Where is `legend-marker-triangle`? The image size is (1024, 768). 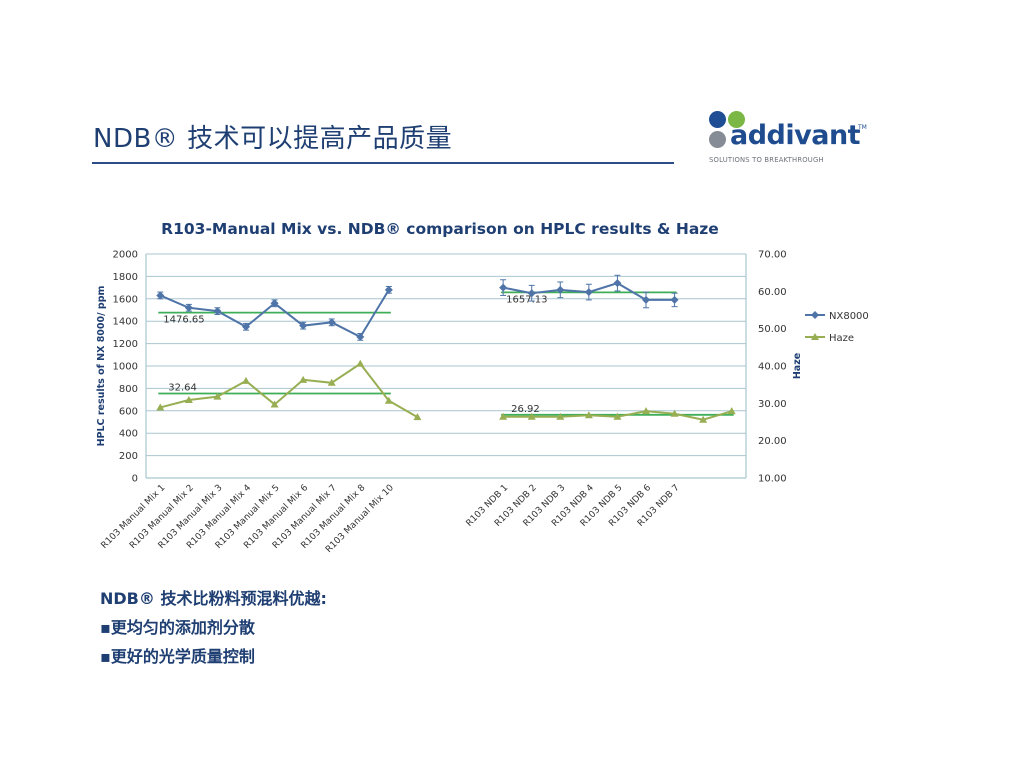 legend-marker-triangle is located at coordinates (815, 336).